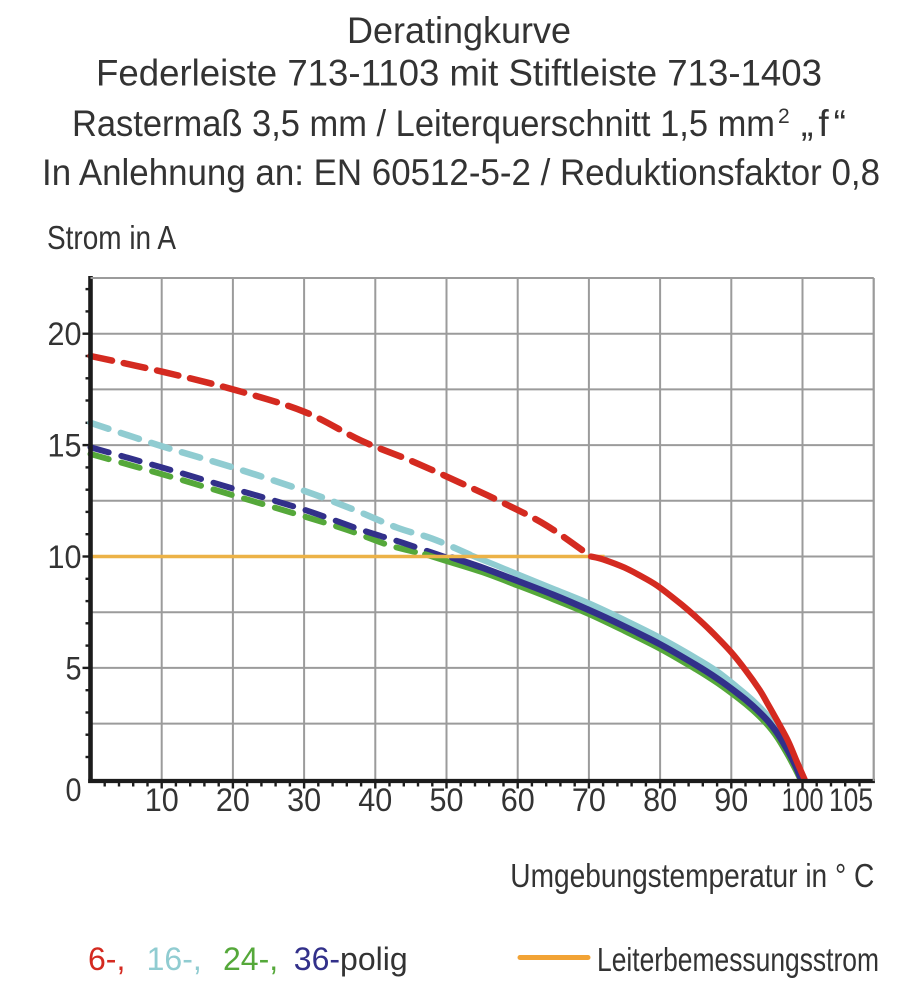 The image size is (917, 1000). I want to click on svg-text: 16-,, so click(174, 959).